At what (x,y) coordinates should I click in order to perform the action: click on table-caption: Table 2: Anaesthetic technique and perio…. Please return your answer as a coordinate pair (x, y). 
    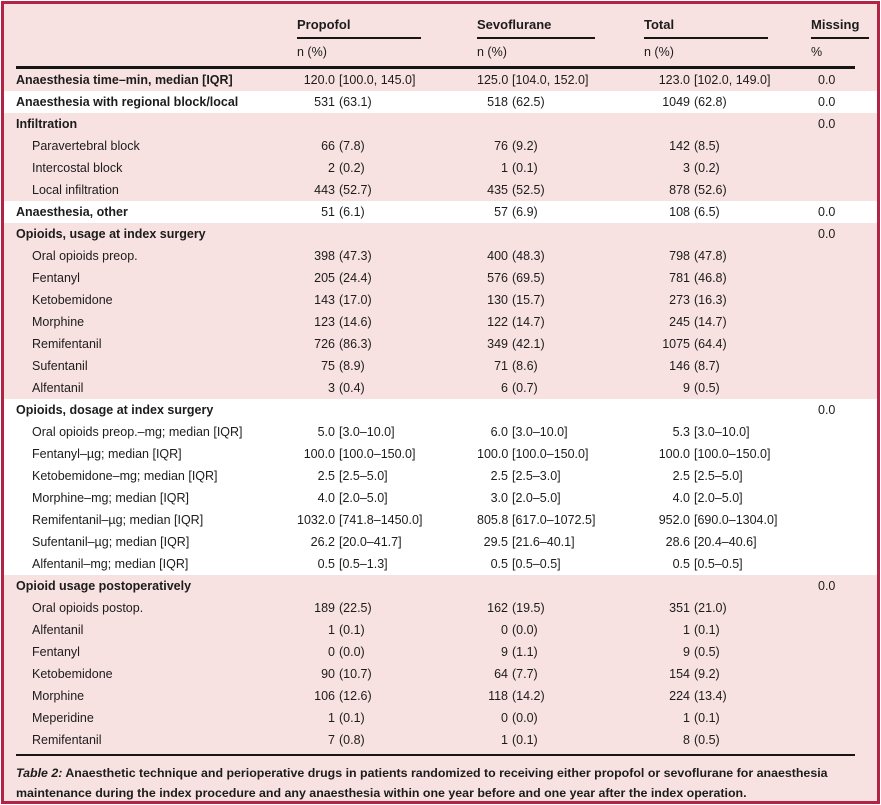
    Looking at the image, I should click on (440, 778).